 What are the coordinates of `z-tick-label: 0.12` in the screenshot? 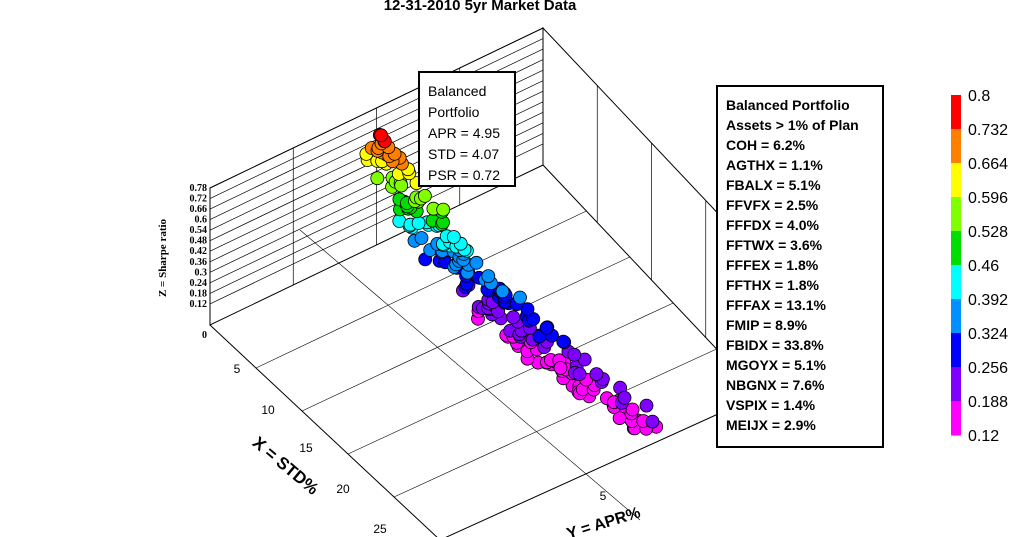 It's located at (199, 304).